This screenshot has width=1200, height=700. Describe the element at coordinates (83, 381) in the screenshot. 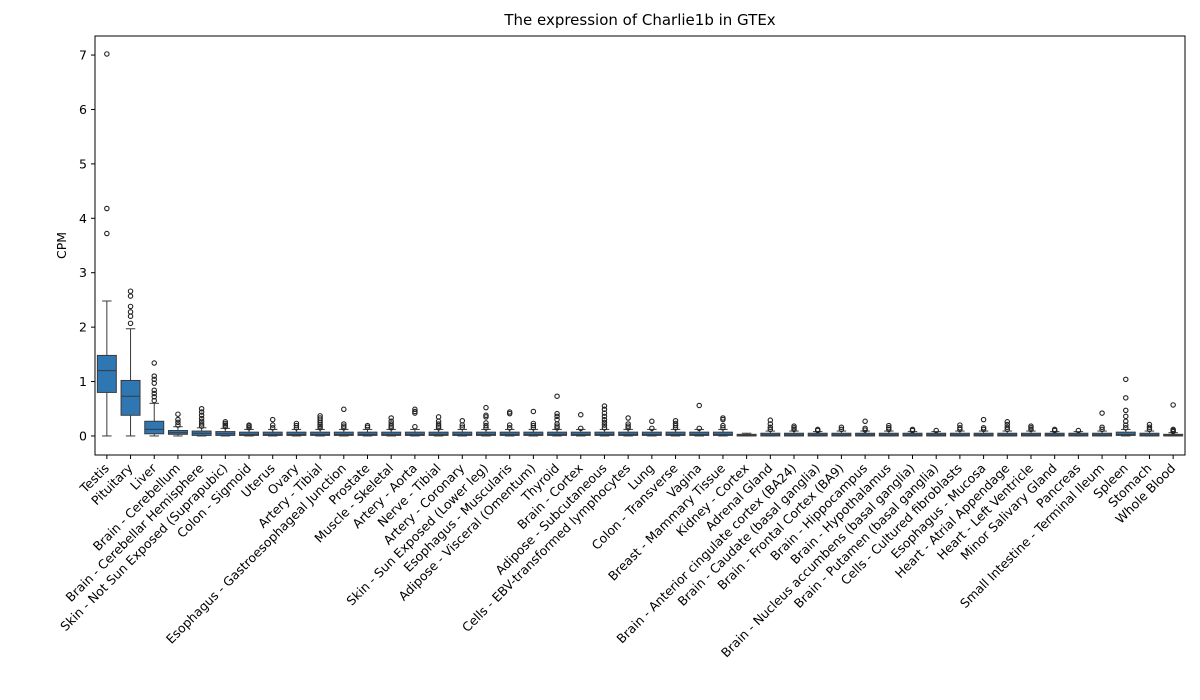

I see `y-tick-label: 1` at that location.